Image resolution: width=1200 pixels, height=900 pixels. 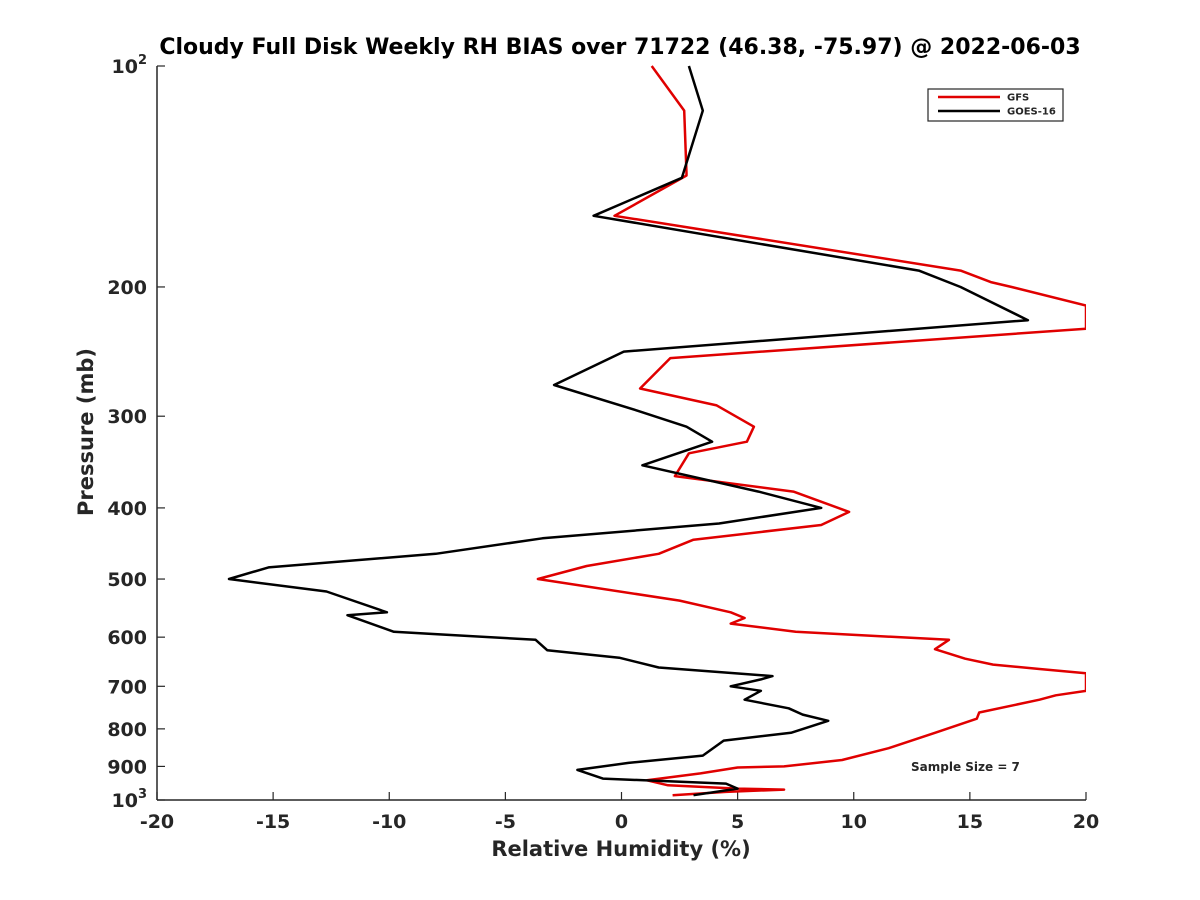 What do you see at coordinates (127, 730) in the screenshot?
I see `y-tick-label: 800` at bounding box center [127, 730].